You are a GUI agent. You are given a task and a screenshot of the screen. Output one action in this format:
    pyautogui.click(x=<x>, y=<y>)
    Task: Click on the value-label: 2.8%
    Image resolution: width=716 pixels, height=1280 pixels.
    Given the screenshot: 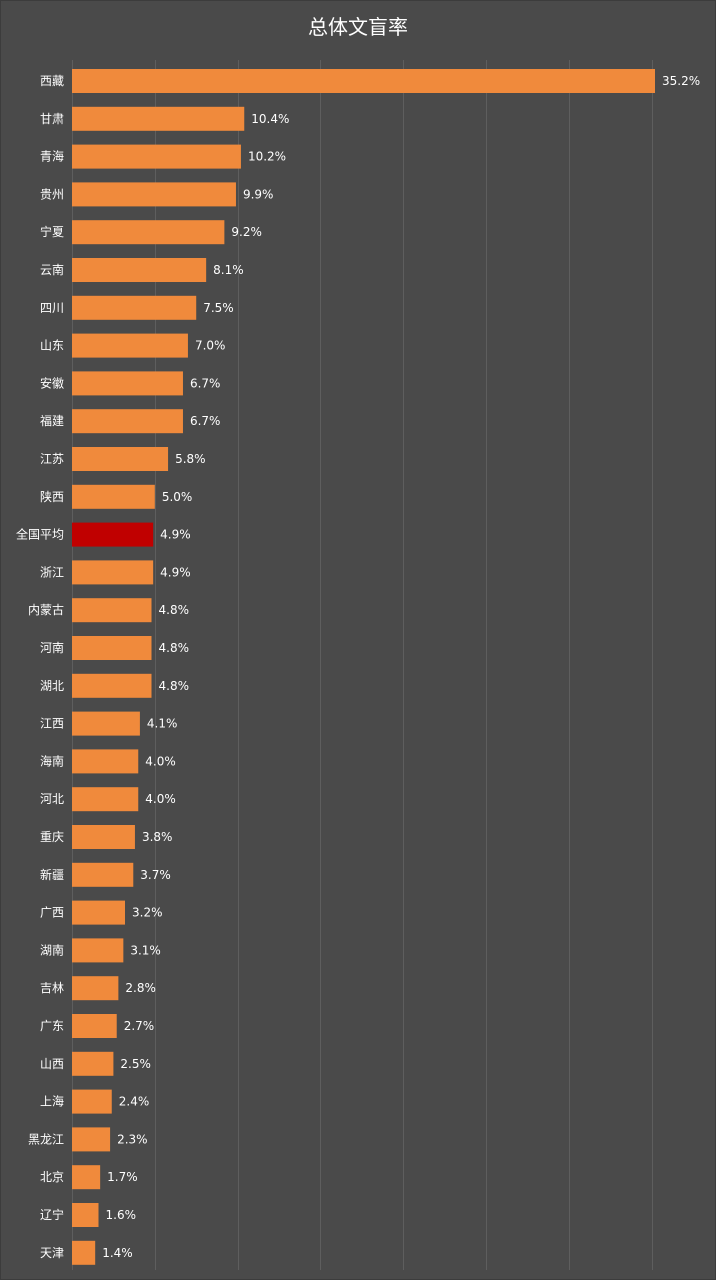 What is the action you would take?
    pyautogui.click(x=140, y=988)
    